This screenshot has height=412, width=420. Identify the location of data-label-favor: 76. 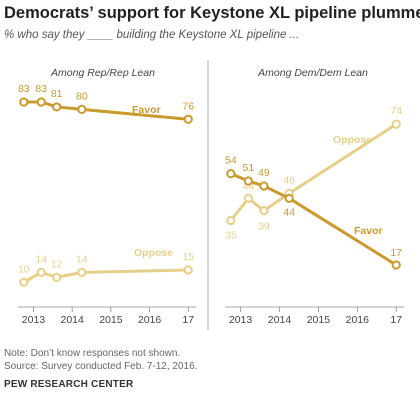
(188, 106).